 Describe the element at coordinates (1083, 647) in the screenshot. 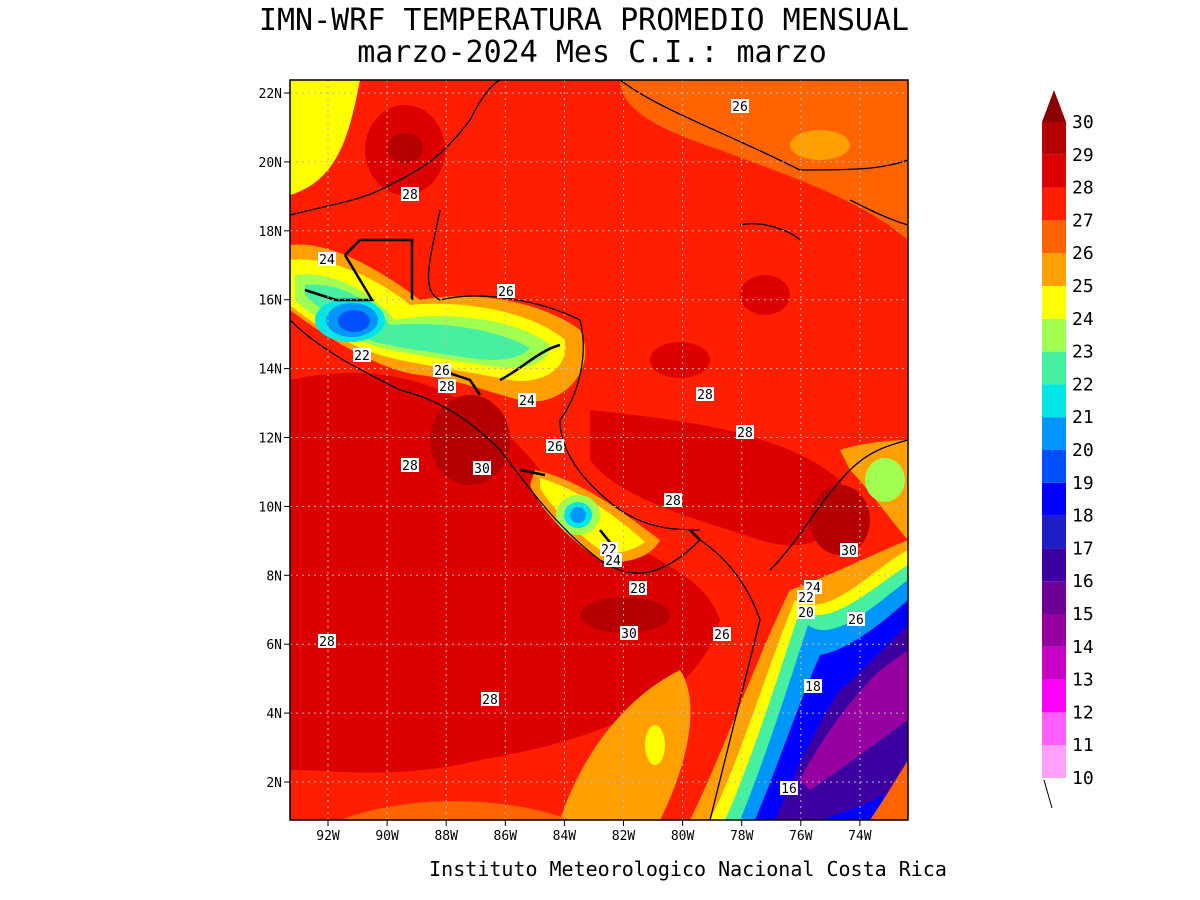

I see `colorbar-label: 14` at that location.